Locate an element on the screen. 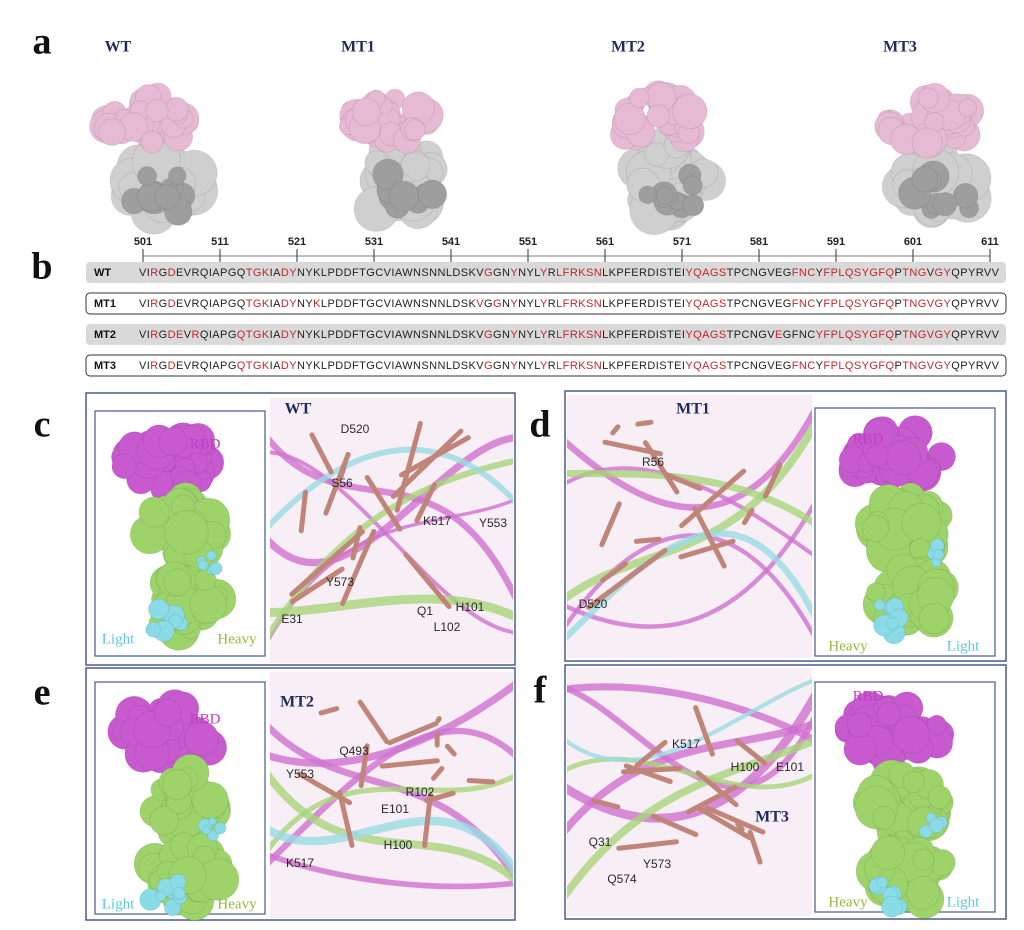 Image resolution: width=1024 pixels, height=930 pixels. ruler-number: 531 is located at coordinates (374, 242).